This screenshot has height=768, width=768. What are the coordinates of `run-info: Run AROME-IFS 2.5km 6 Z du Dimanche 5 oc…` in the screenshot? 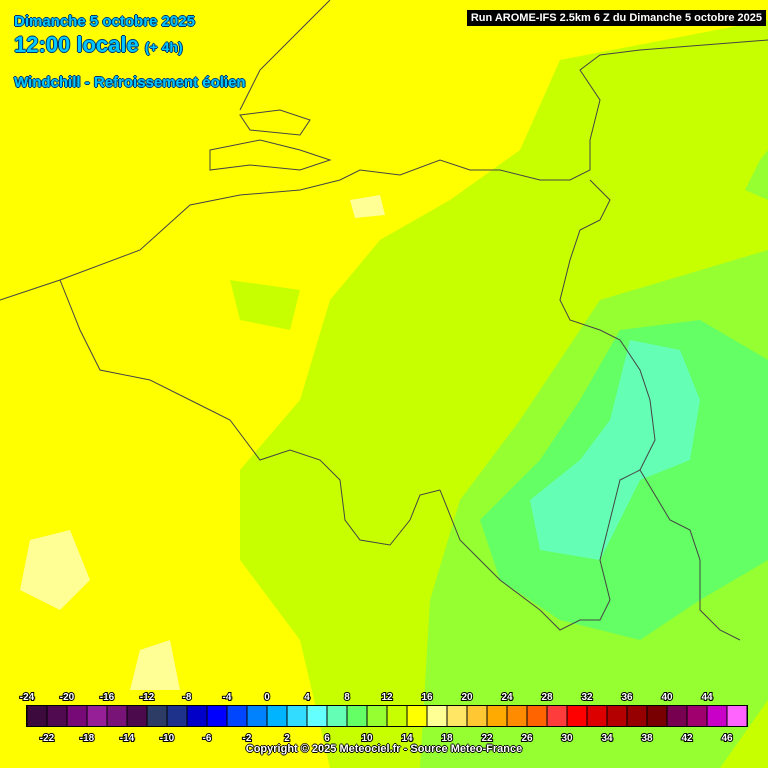 It's located at (616, 18).